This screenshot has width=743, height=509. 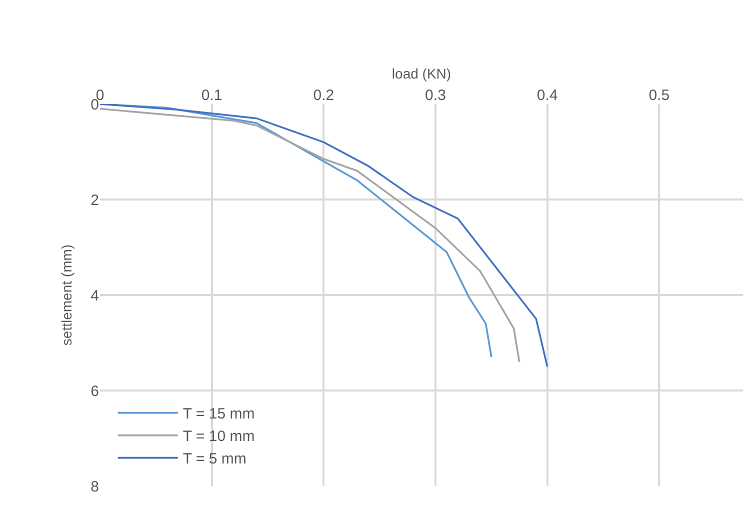 What do you see at coordinates (66, 295) in the screenshot?
I see `y-axis-title: settlement (mm)` at bounding box center [66, 295].